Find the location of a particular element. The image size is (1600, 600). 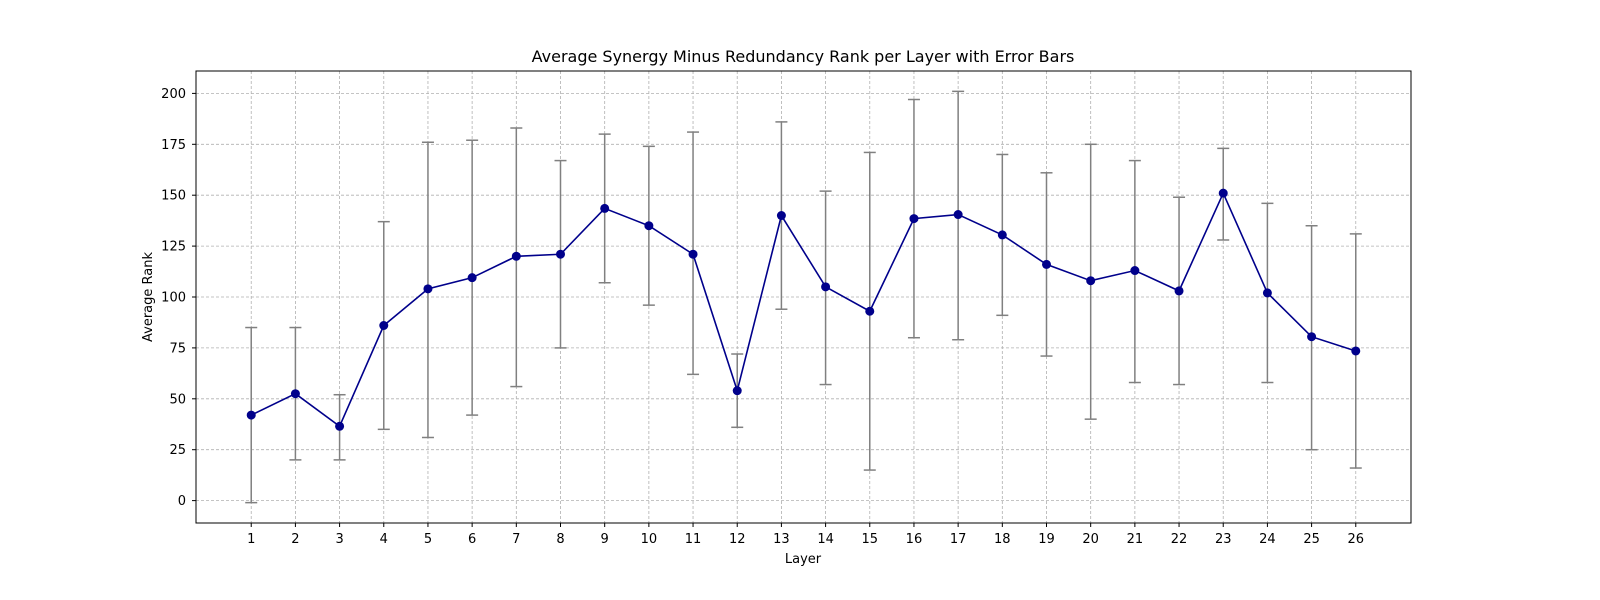

x-tick-label: 6 is located at coordinates (472, 539).